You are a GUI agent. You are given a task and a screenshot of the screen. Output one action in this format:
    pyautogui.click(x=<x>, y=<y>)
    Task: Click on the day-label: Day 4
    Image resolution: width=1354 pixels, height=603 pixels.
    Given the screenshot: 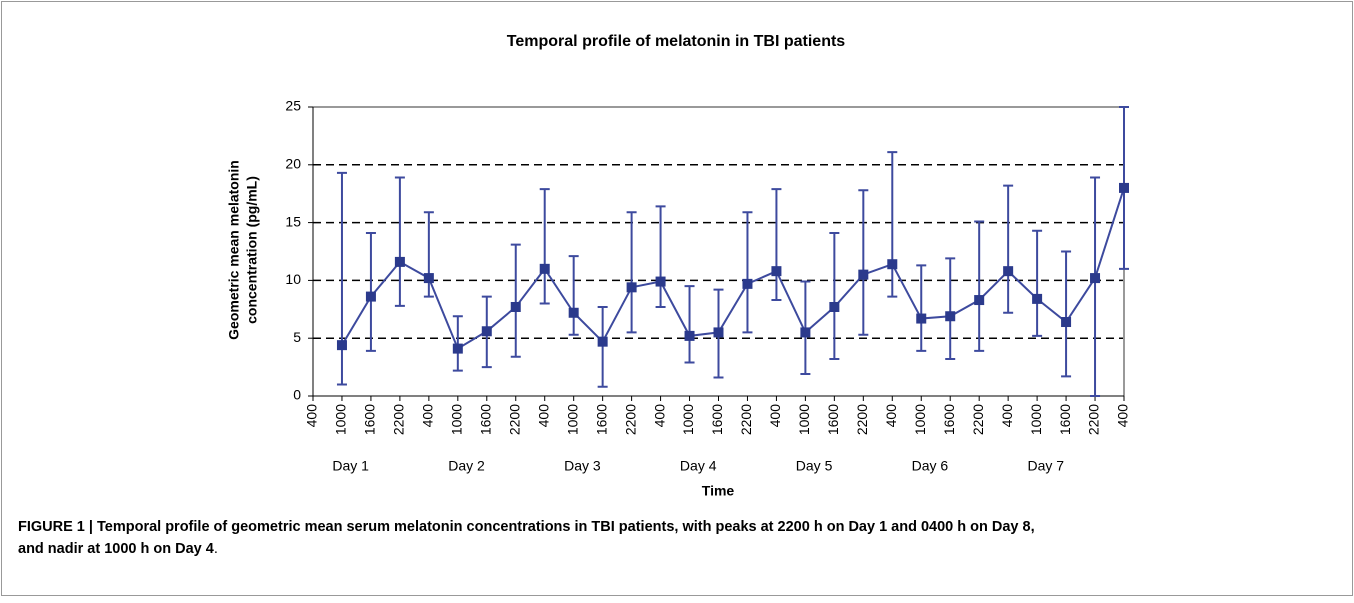 What is the action you would take?
    pyautogui.click(x=698, y=466)
    